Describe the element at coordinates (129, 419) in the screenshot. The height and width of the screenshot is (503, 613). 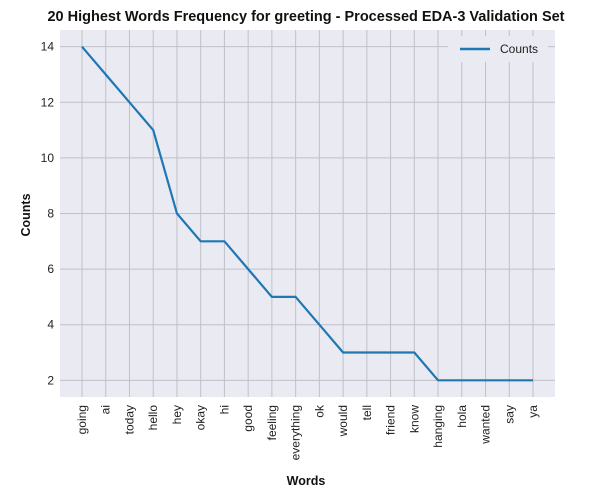
I see `x-tick-label: today` at that location.